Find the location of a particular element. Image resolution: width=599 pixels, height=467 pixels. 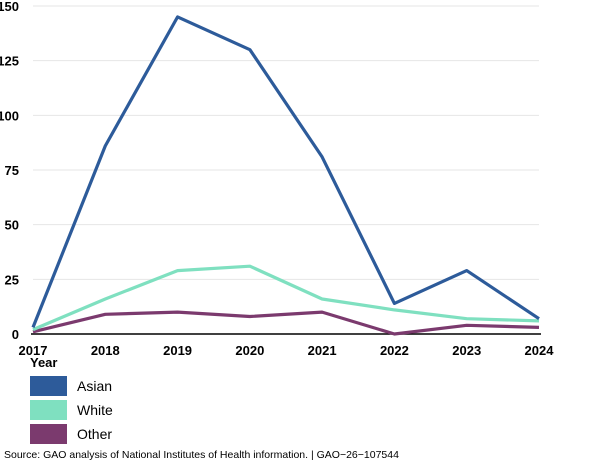

legend-label-white: White is located at coordinates (95, 410).